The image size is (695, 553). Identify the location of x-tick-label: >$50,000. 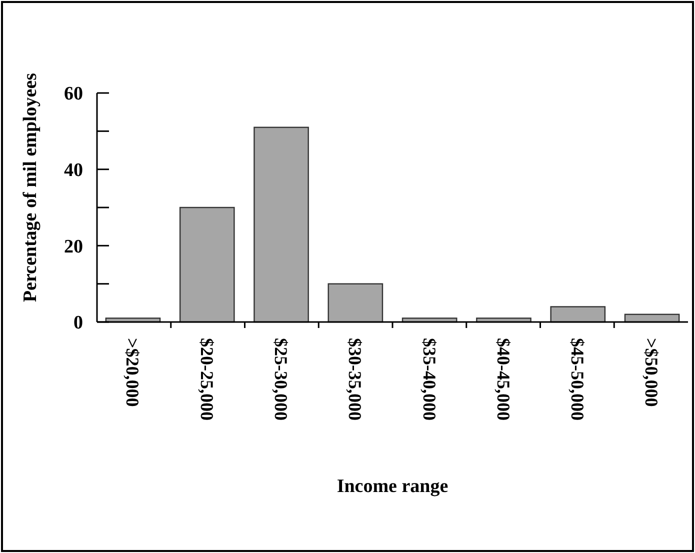
(652, 372).